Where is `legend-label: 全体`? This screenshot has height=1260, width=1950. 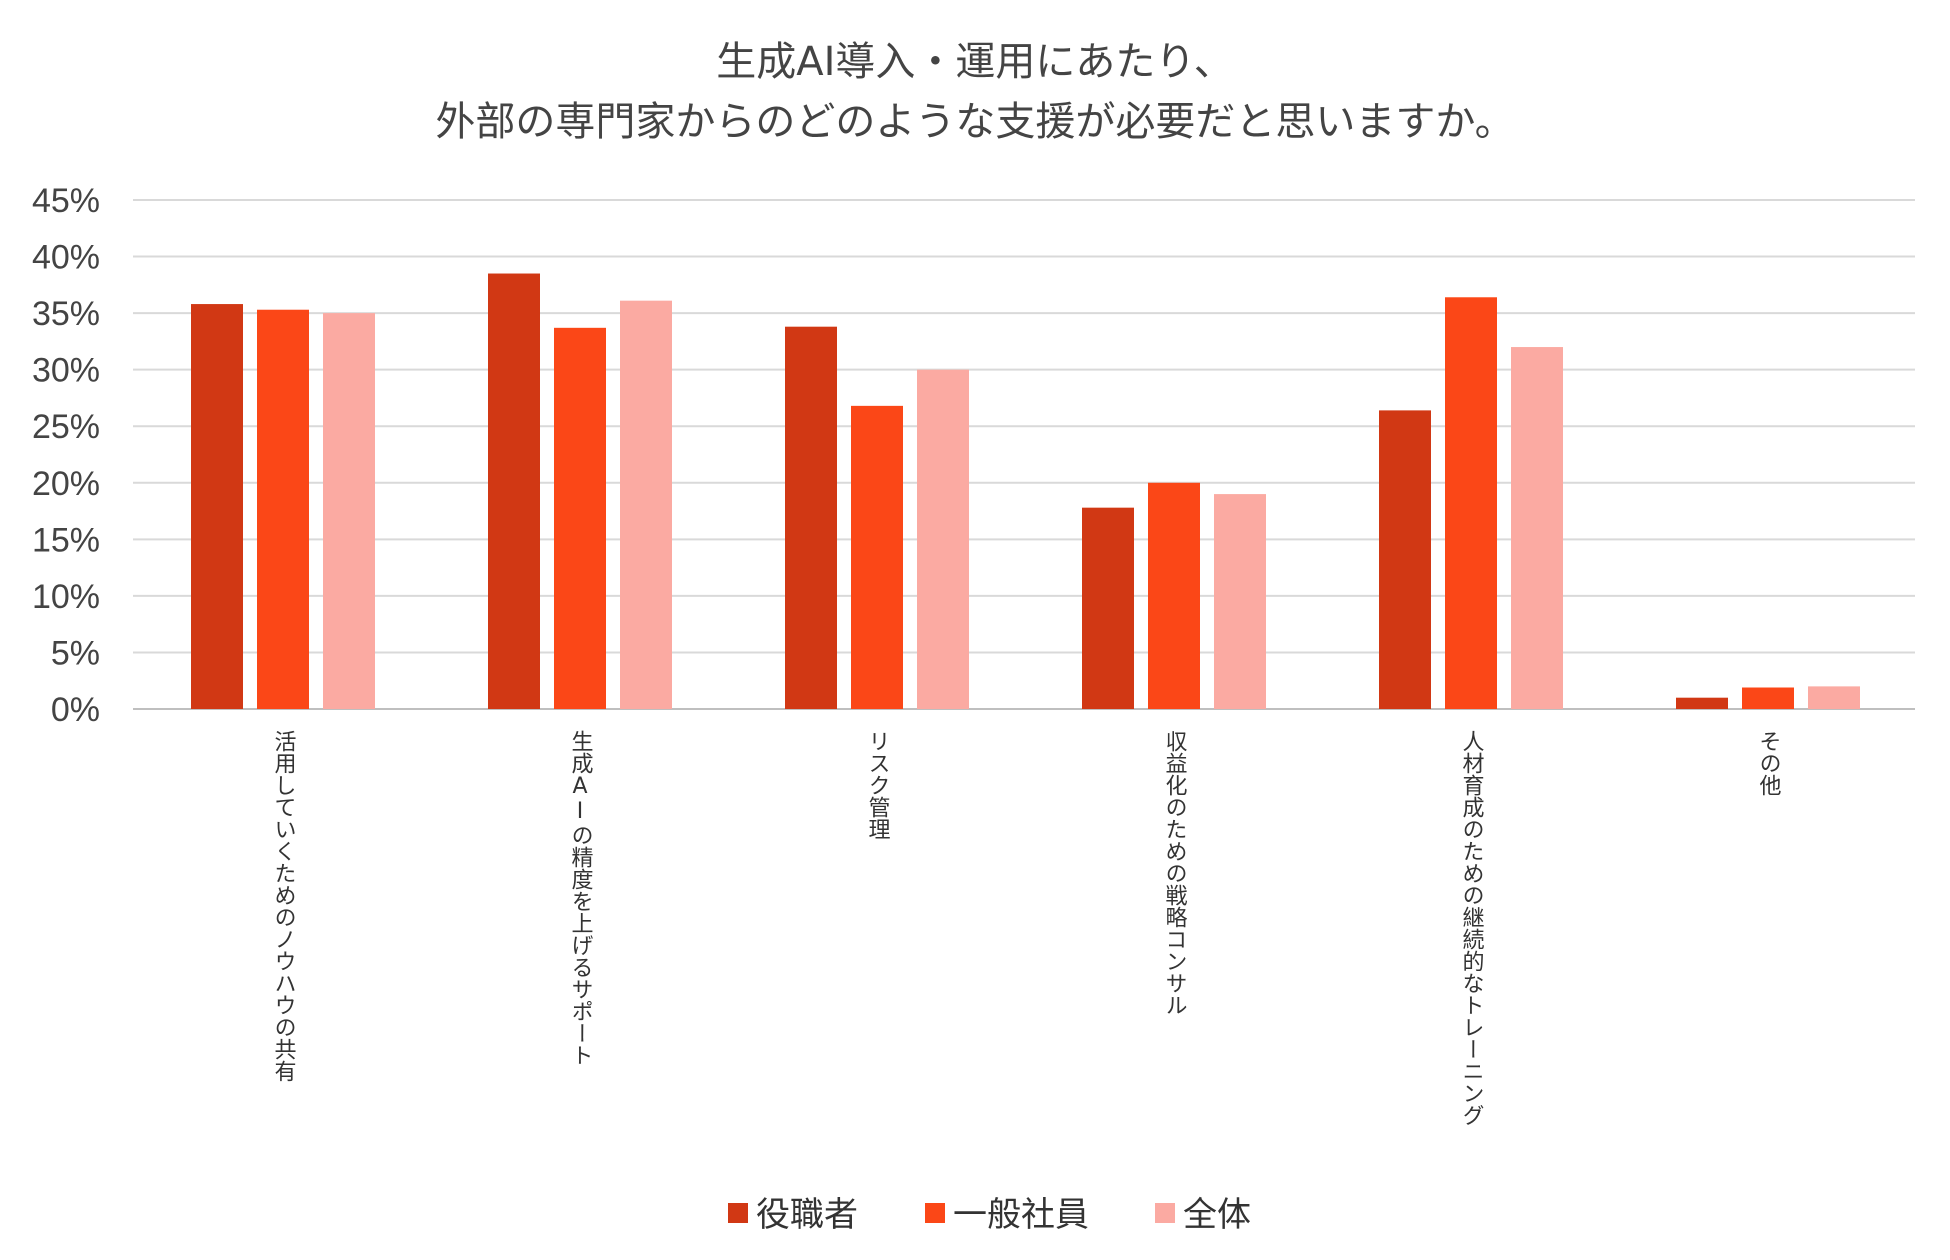
legend-label: 全体 is located at coordinates (1217, 1215).